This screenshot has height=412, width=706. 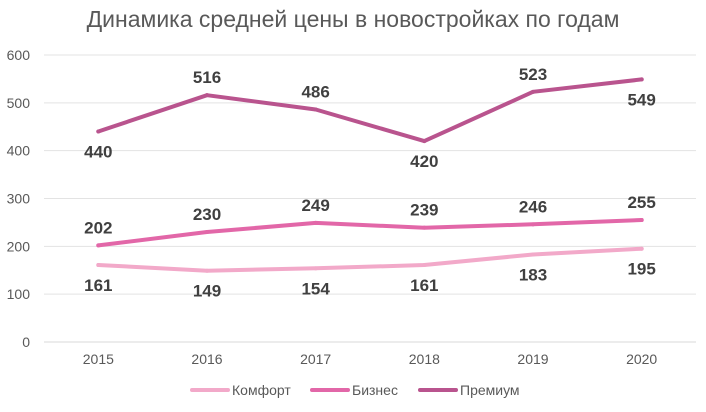 What do you see at coordinates (19, 103) in the screenshot?
I see `y-tick-label: 500` at bounding box center [19, 103].